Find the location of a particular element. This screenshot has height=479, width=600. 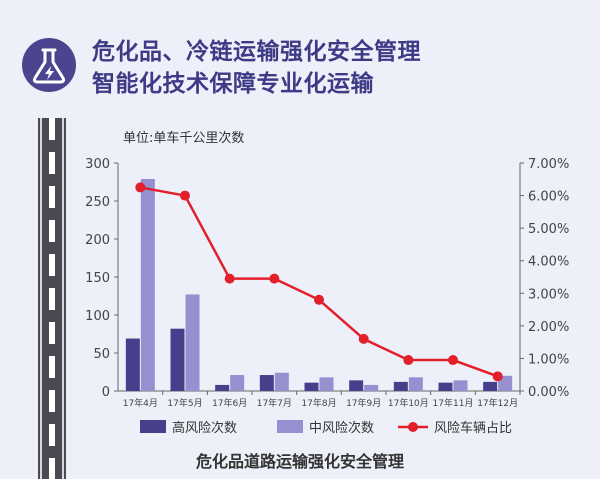

y-right-tick-label: 0.00% is located at coordinates (548, 392).